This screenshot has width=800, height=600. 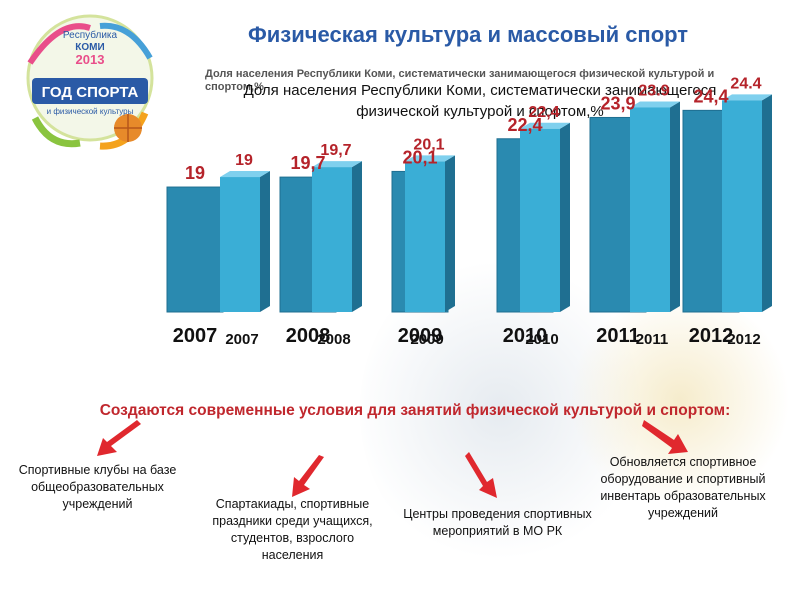 What do you see at coordinates (742, 206) in the screenshot?
I see `front-bar-2012` at bounding box center [742, 206].